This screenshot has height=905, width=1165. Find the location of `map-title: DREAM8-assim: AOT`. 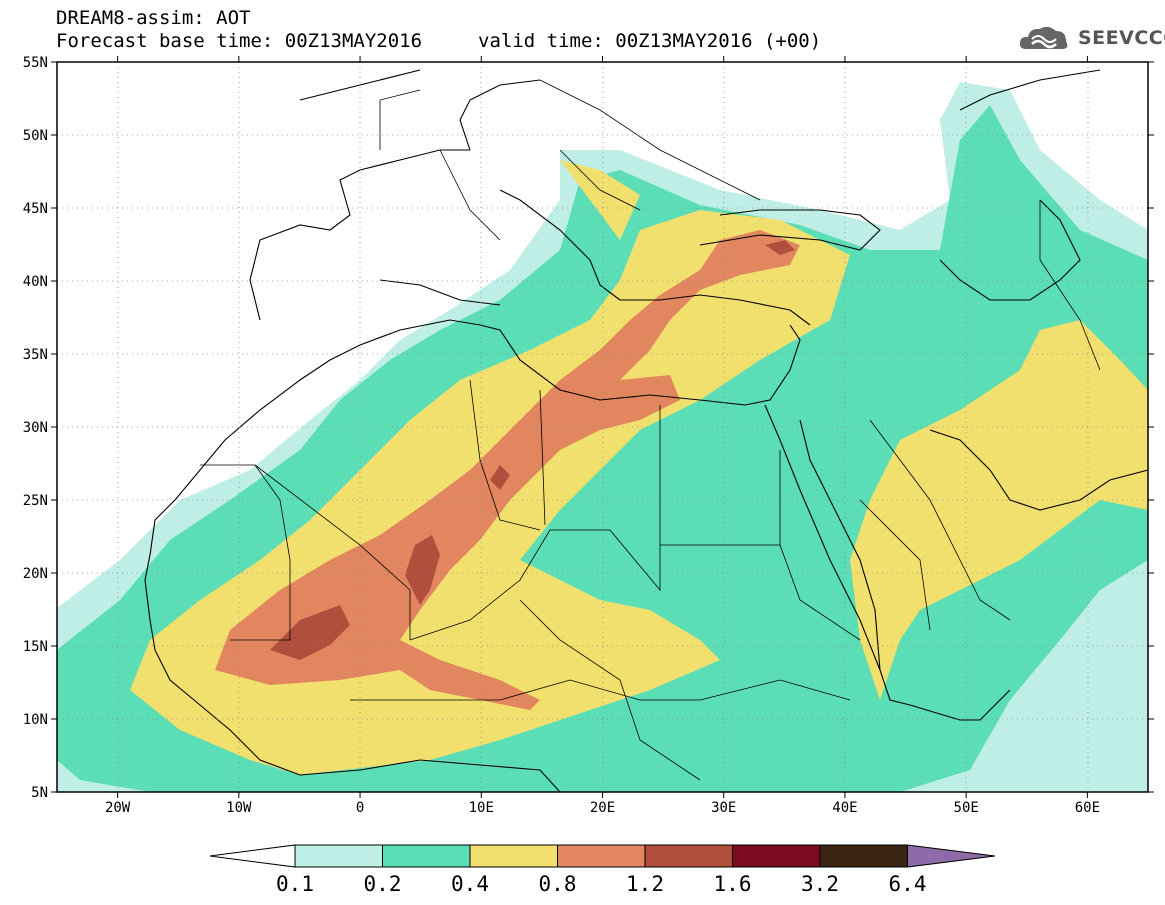

map-title: DREAM8-assim: AOT is located at coordinates (153, 18).